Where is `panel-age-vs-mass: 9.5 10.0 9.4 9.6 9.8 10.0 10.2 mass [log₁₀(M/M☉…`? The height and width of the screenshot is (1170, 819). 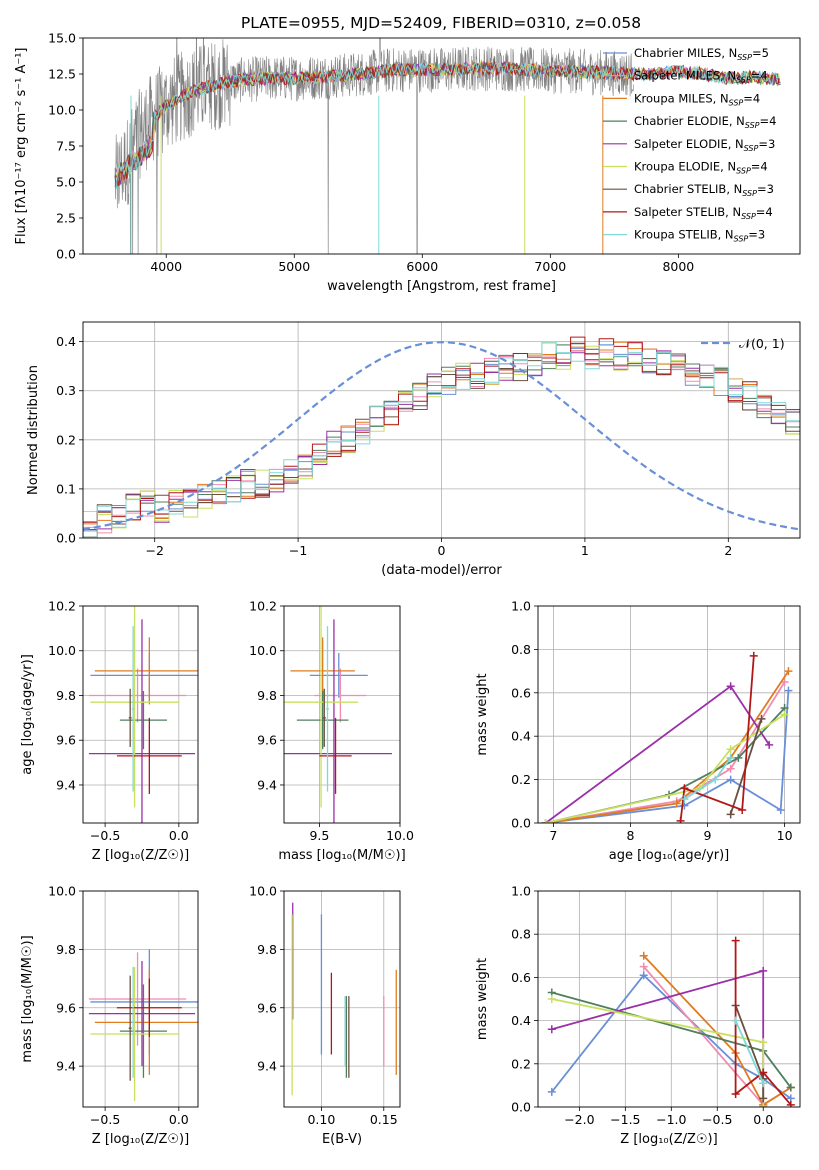 panel-age-vs-mass: 9.5 10.0 9.4 9.6 9.8 10.0 10.2 mass [log₁₀(M/M☉… is located at coordinates (331, 731).